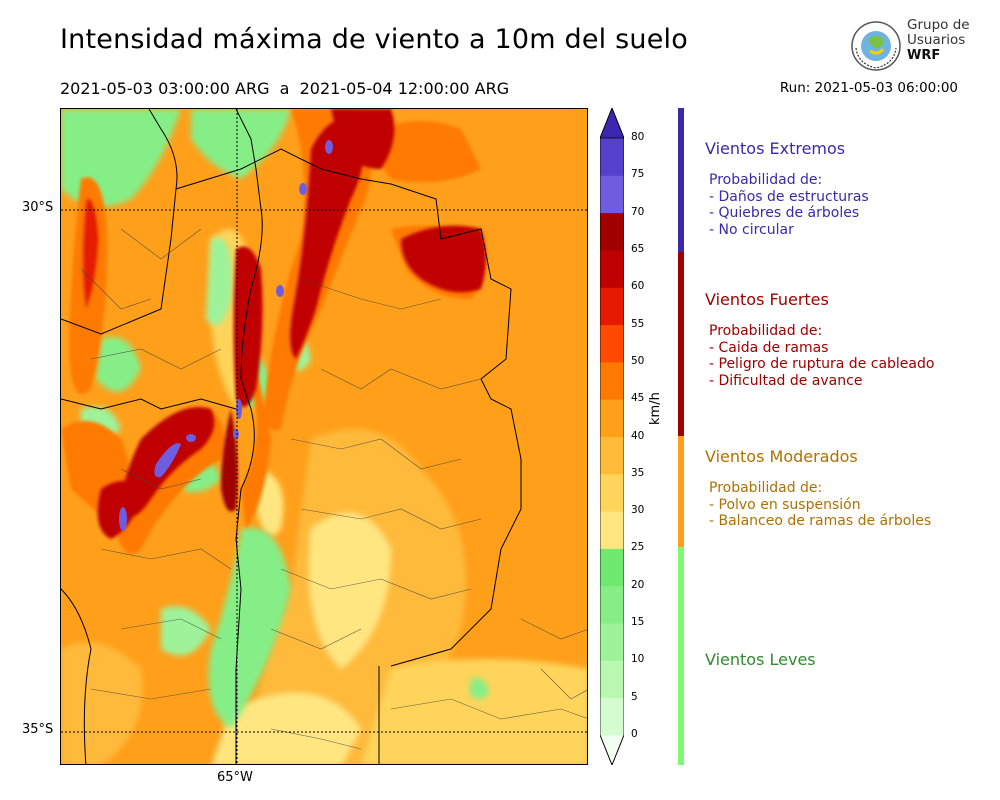  What do you see at coordinates (638, 174) in the screenshot?
I see `colorbar-tick-label: 75` at bounding box center [638, 174].